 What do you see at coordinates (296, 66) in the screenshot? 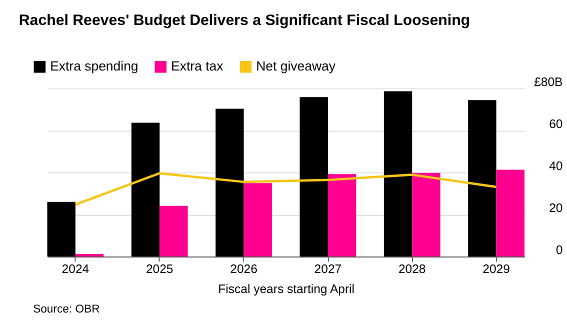
I see `legend-label: Net giveaway` at bounding box center [296, 66].